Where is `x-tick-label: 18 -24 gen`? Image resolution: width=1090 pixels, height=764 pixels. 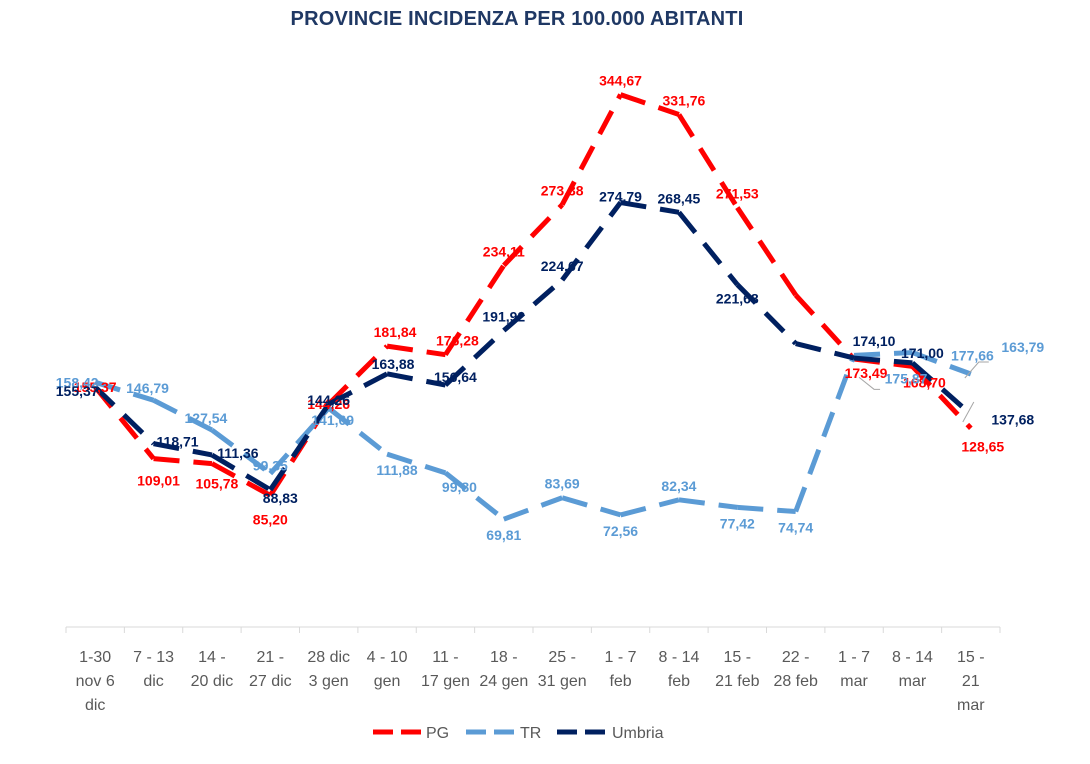 x-tick-label: 18 -24 gen is located at coordinates (503, 669).